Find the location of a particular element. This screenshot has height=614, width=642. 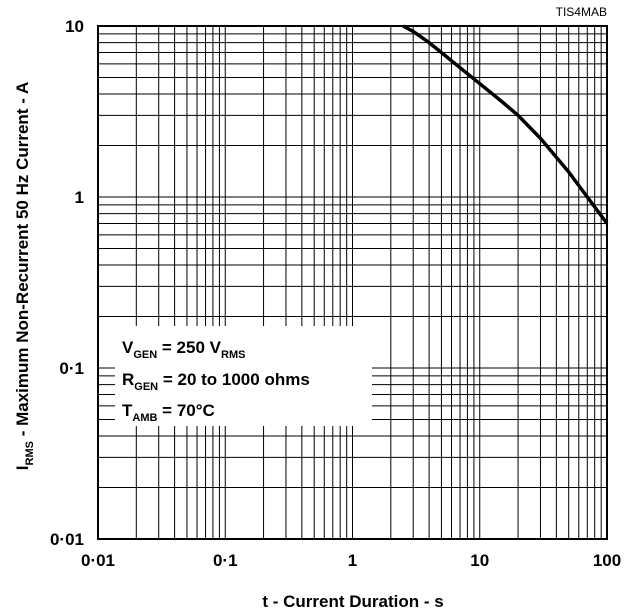

series-group is located at coordinates (505, 124).